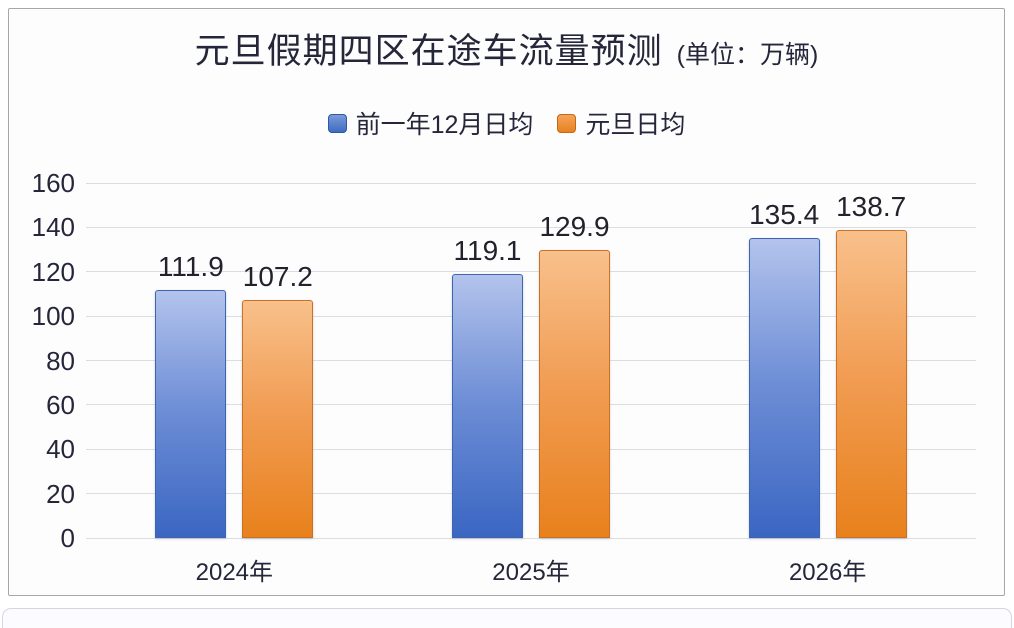  Describe the element at coordinates (635, 125) in the screenshot. I see `legend-label: 元旦日均` at that location.